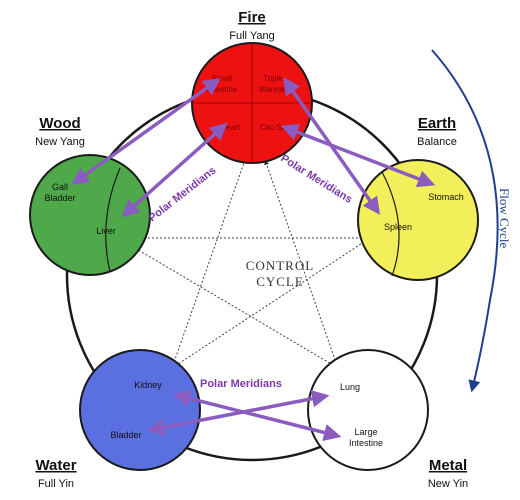  I want to click on organ-large-intestine: Large Intestine, so click(366, 437).